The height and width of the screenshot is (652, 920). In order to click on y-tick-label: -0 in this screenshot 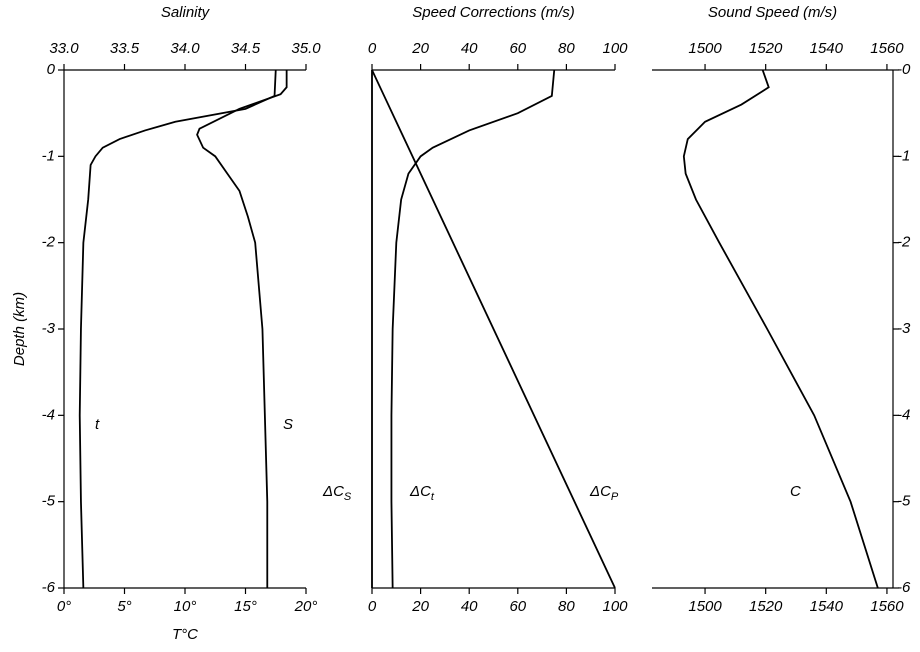, I will do `click(904, 69)`.